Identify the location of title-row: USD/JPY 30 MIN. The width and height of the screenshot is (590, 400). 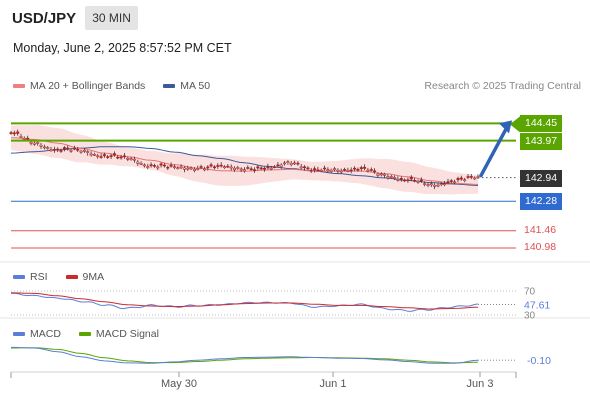
(75, 18).